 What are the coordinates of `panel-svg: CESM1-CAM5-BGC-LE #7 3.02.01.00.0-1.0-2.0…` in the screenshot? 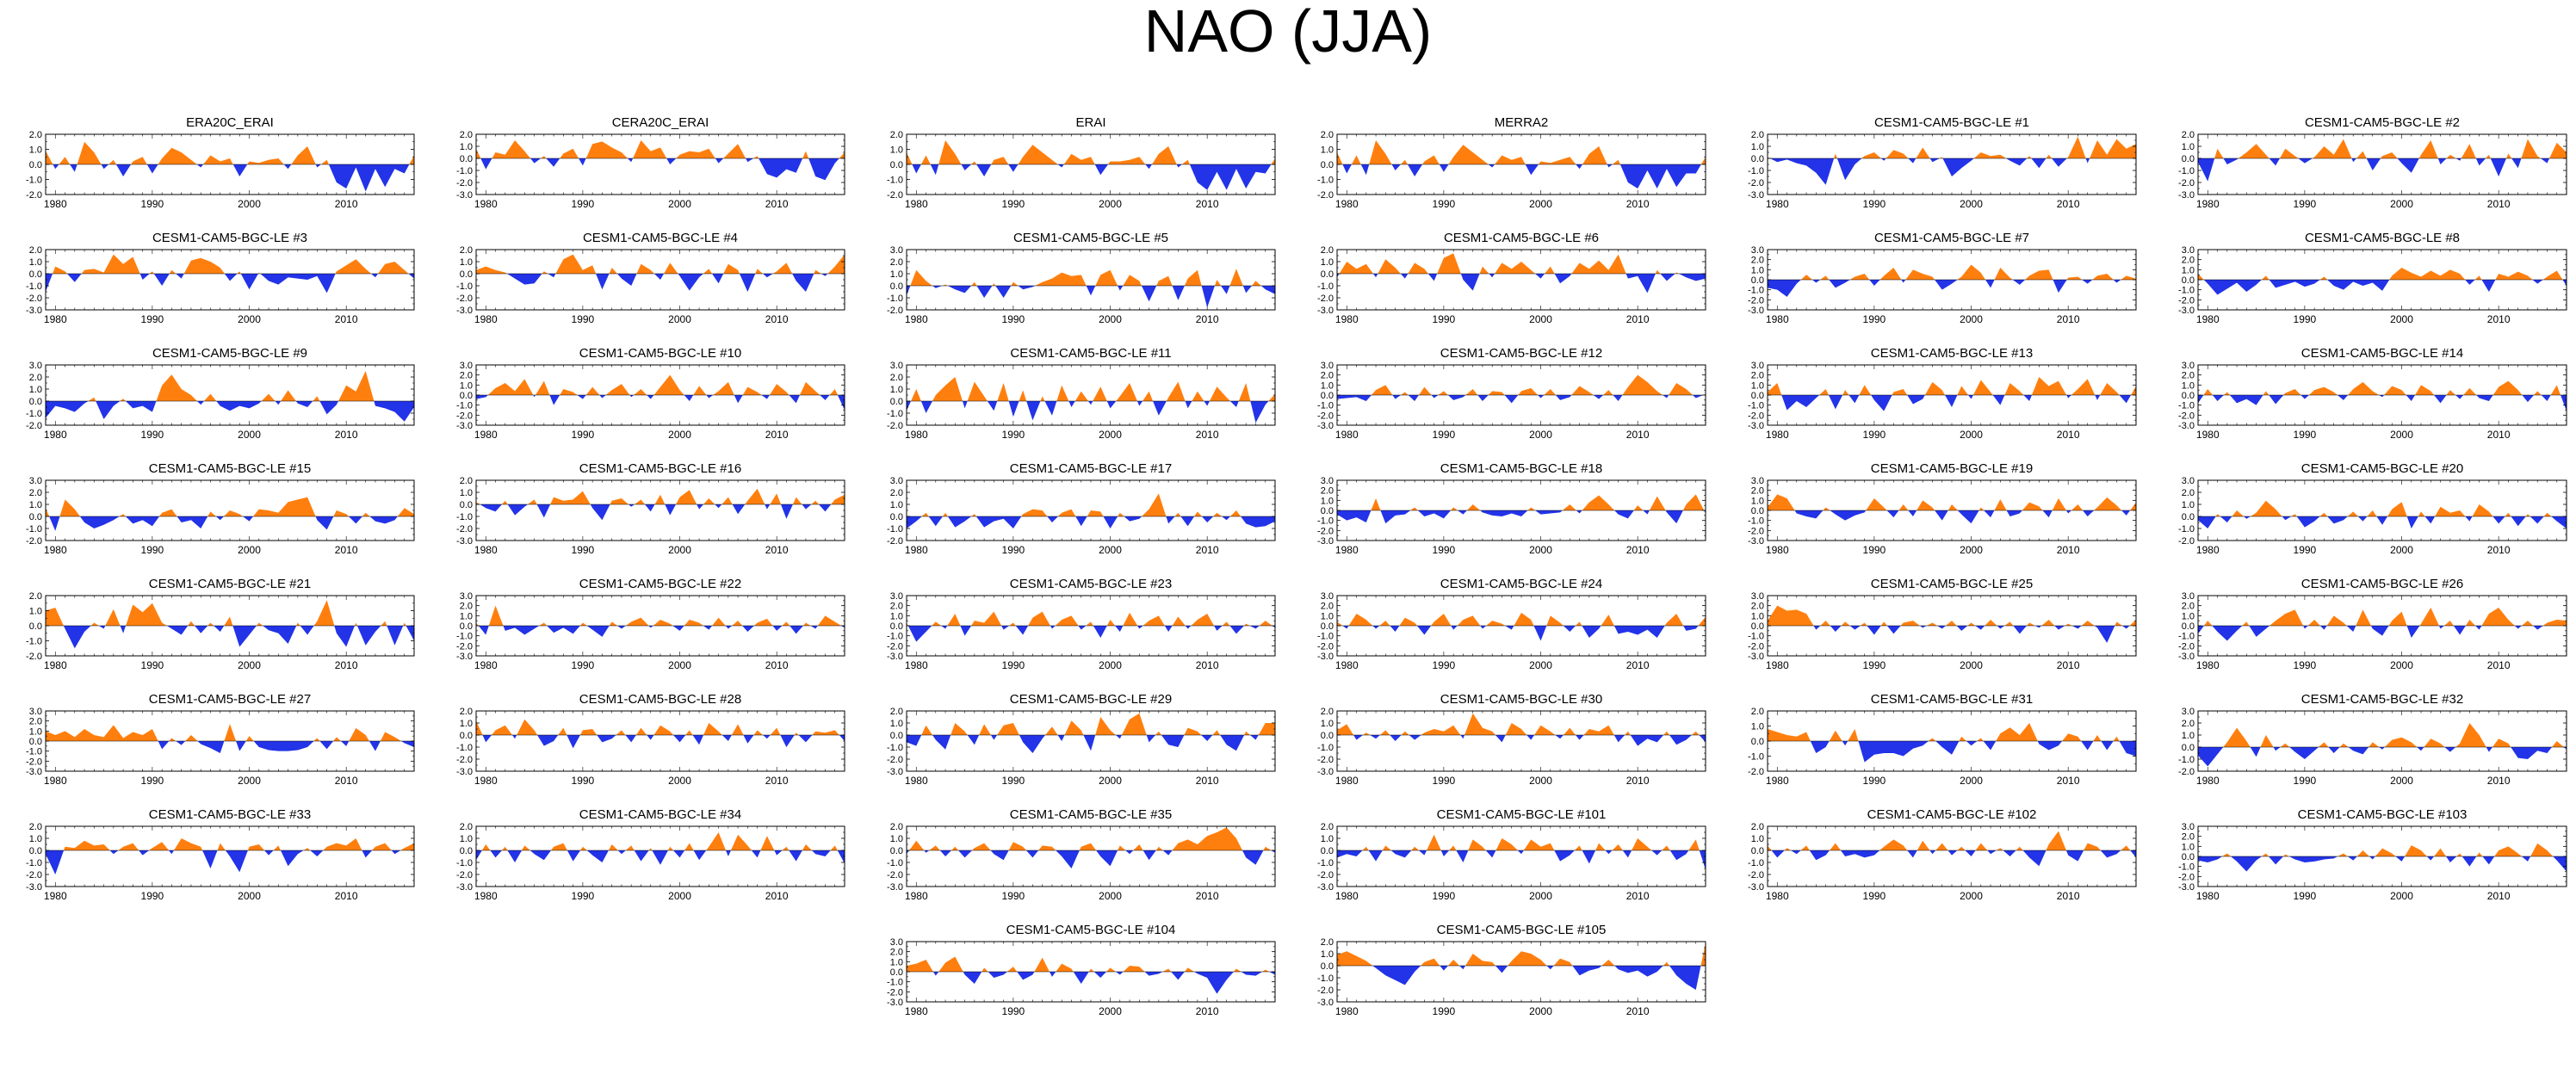 It's located at (1942, 278).